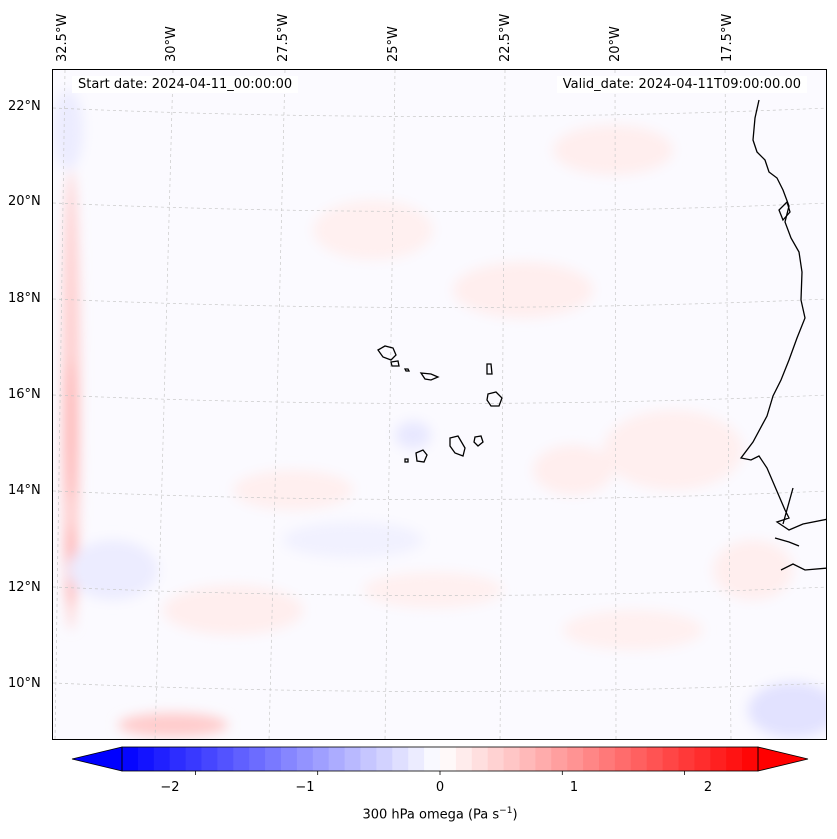  I want to click on colorbar, so click(440, 760).